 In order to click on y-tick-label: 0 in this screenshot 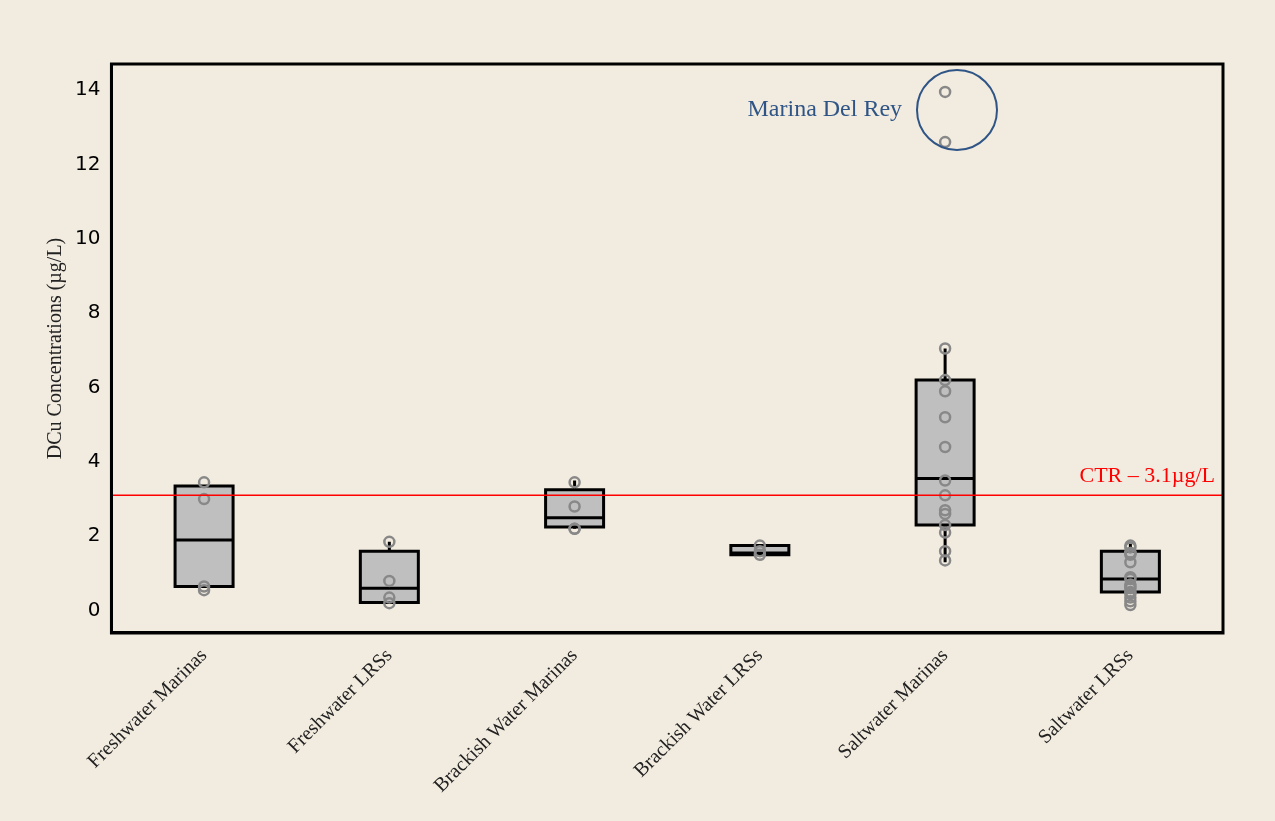, I will do `click(94, 608)`.